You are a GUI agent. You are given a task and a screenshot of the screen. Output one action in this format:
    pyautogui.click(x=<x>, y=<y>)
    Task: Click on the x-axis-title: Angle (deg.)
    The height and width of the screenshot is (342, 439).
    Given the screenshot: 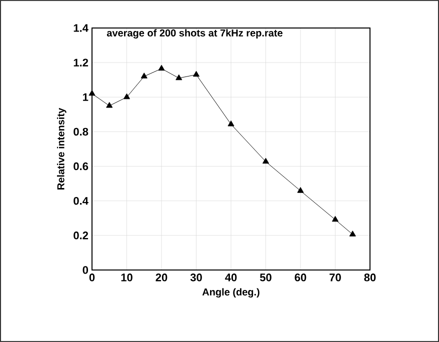 What is the action you would take?
    pyautogui.click(x=231, y=293)
    